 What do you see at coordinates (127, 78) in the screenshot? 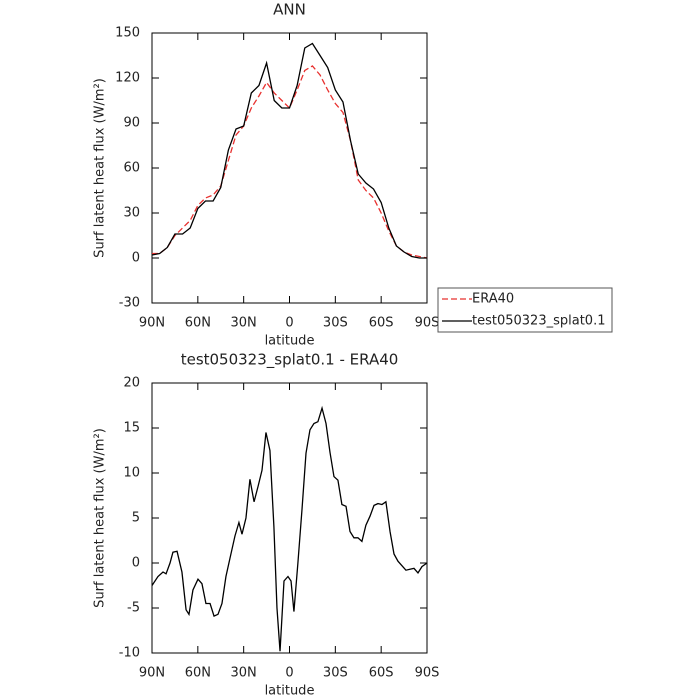
I see `y-tick-label: 120` at bounding box center [127, 78].